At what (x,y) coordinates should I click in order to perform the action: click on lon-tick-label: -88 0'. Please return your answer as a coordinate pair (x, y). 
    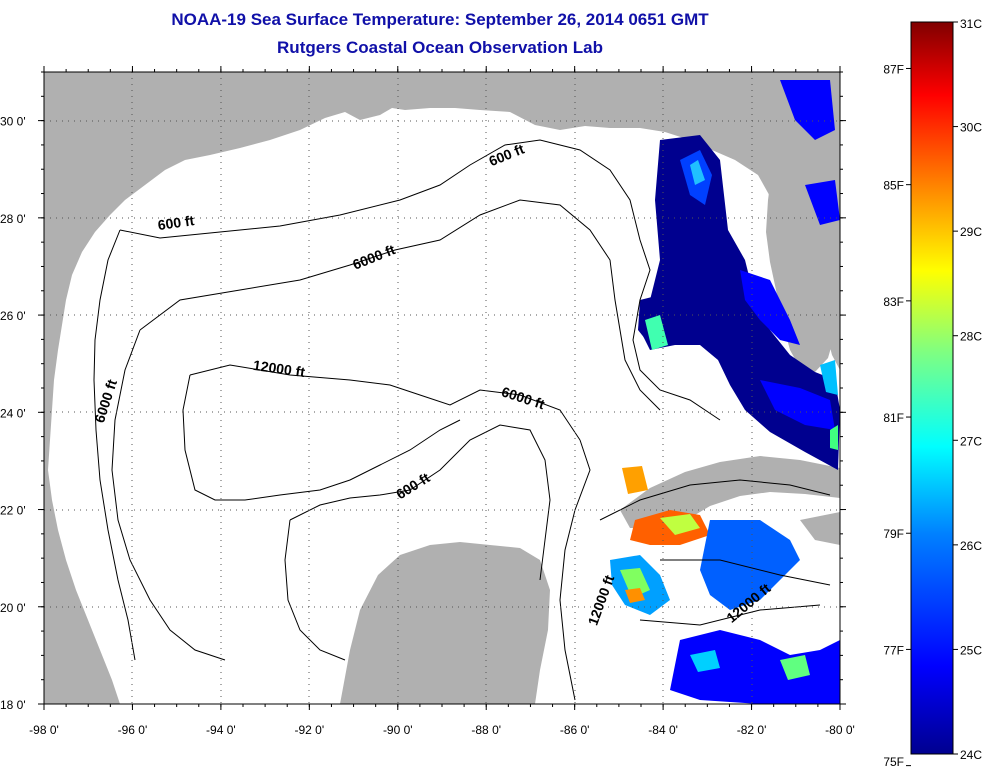
    Looking at the image, I should click on (486, 730).